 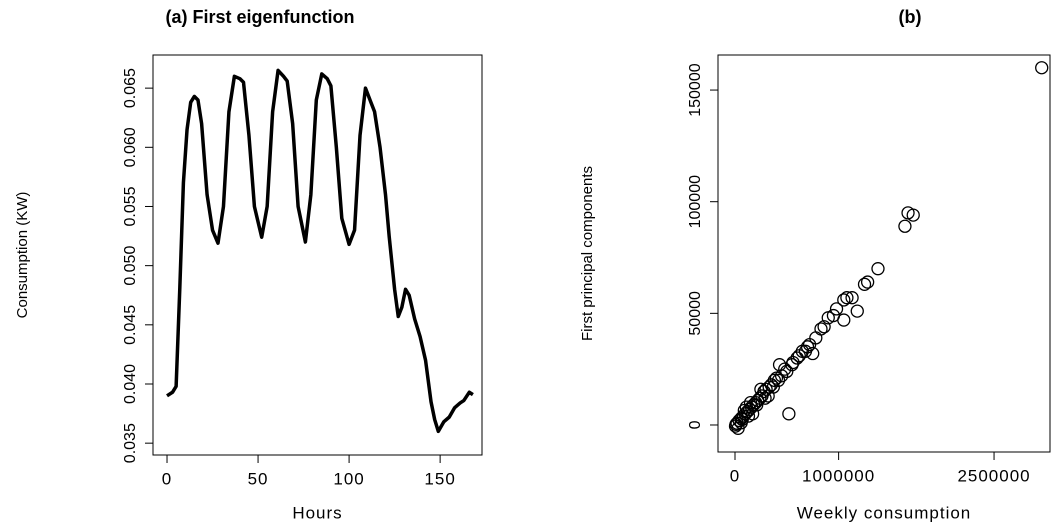 I want to click on x-tick-label: 2500000, so click(x=993, y=475).